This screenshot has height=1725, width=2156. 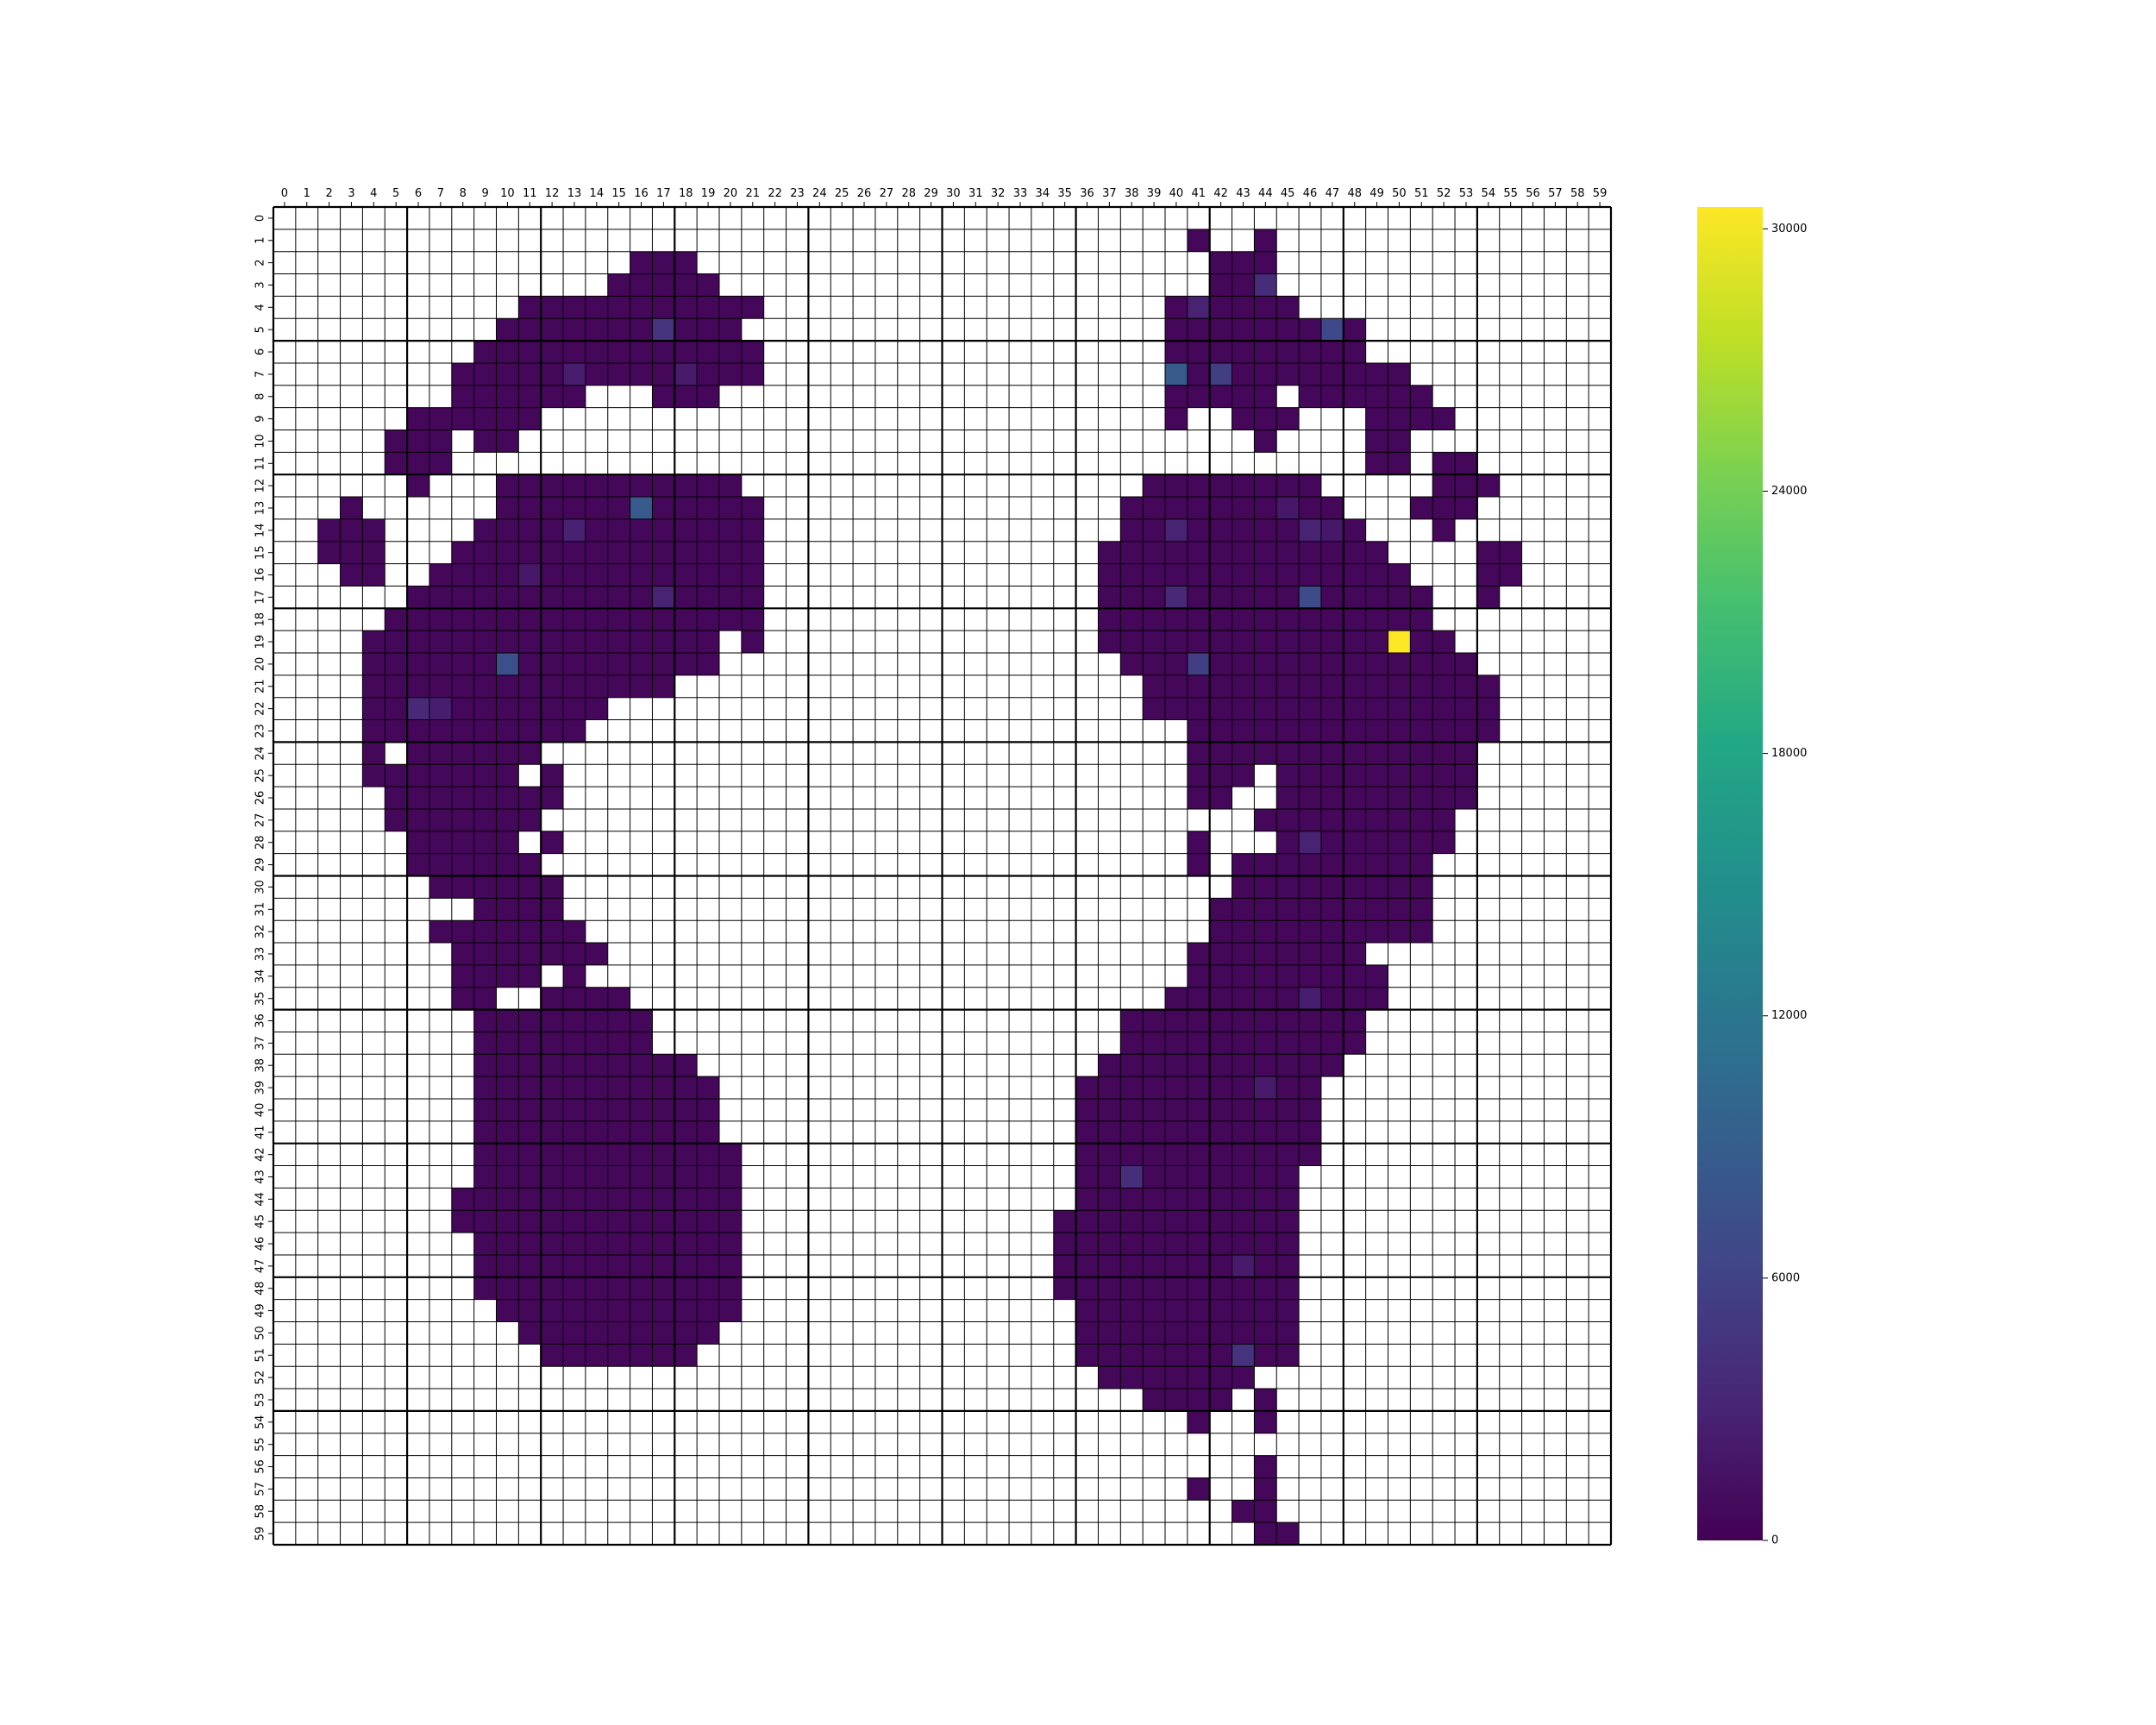 I want to click on x-tick-label: 45, so click(x=1288, y=194).